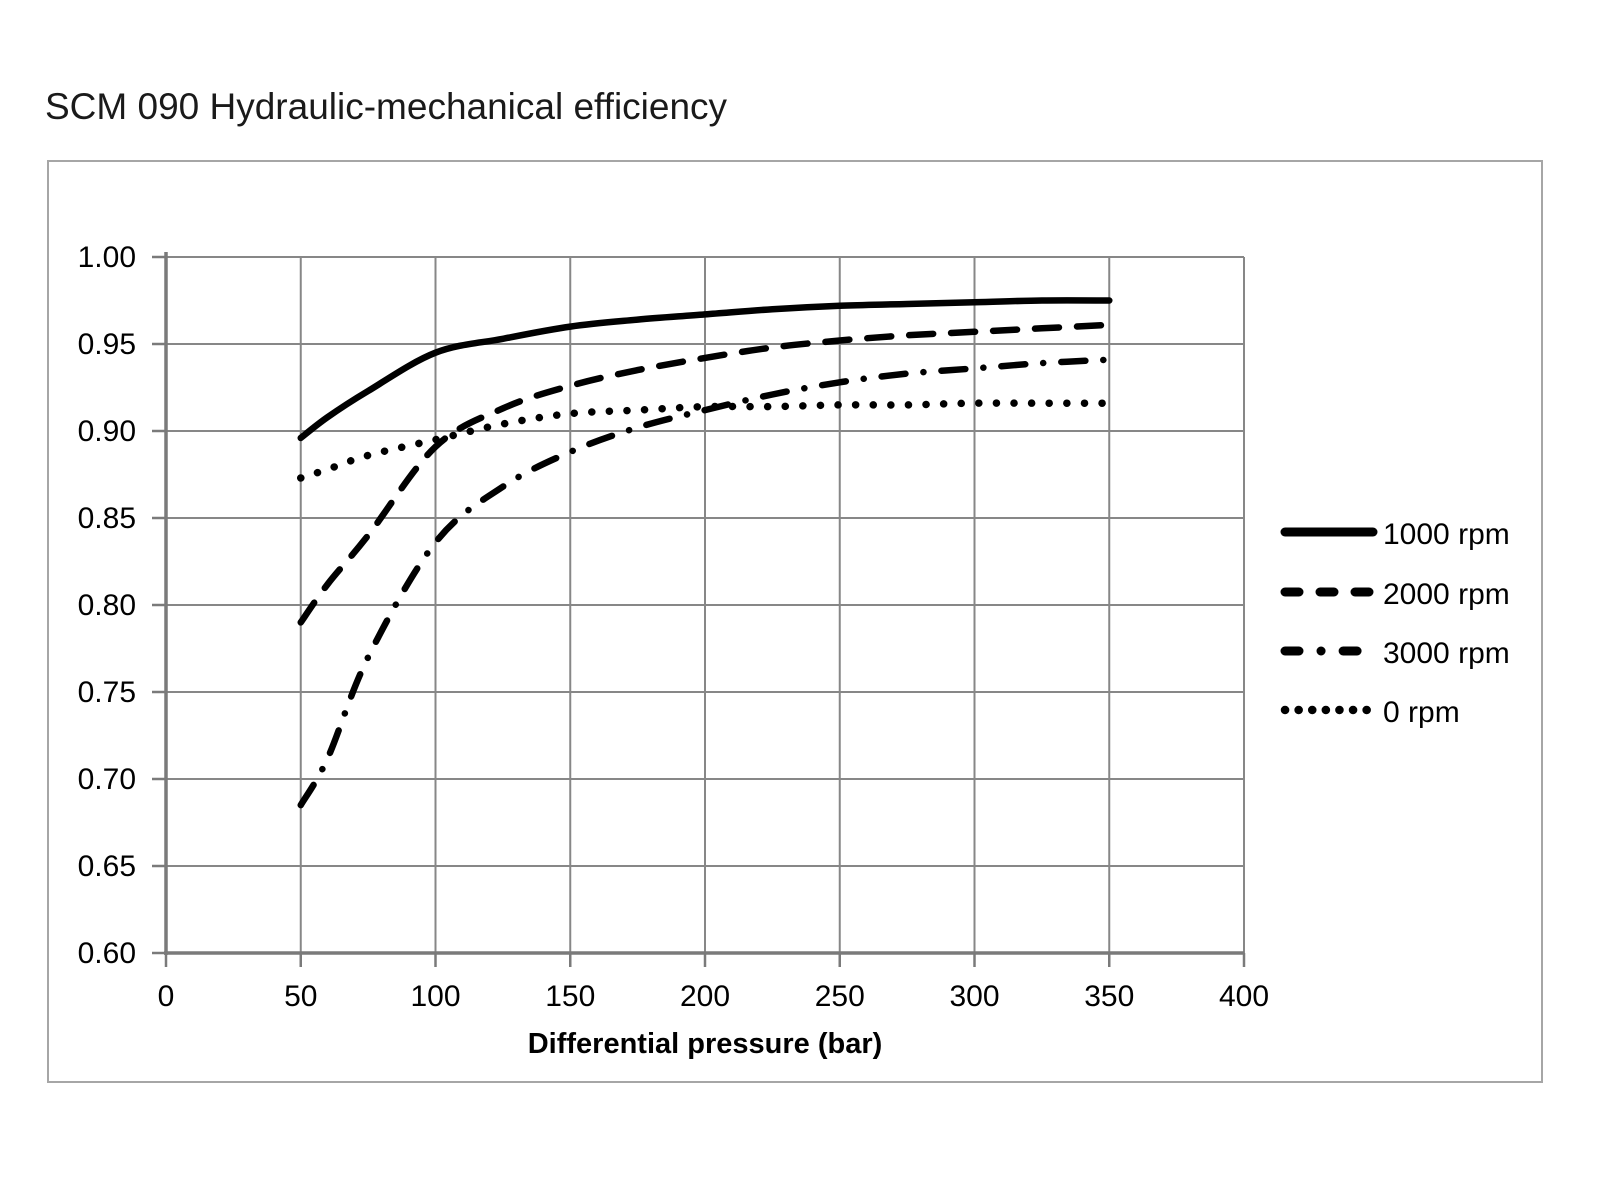 The image size is (1600, 1200). I want to click on series-line-1000-rpm, so click(705, 369).